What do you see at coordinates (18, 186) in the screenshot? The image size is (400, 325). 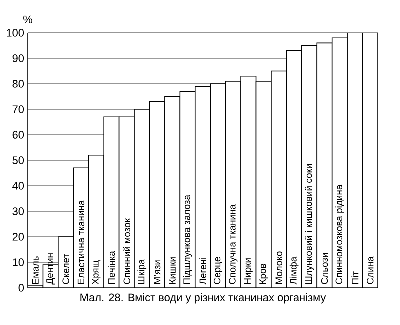 I see `y-tick-label: 40` at bounding box center [18, 186].